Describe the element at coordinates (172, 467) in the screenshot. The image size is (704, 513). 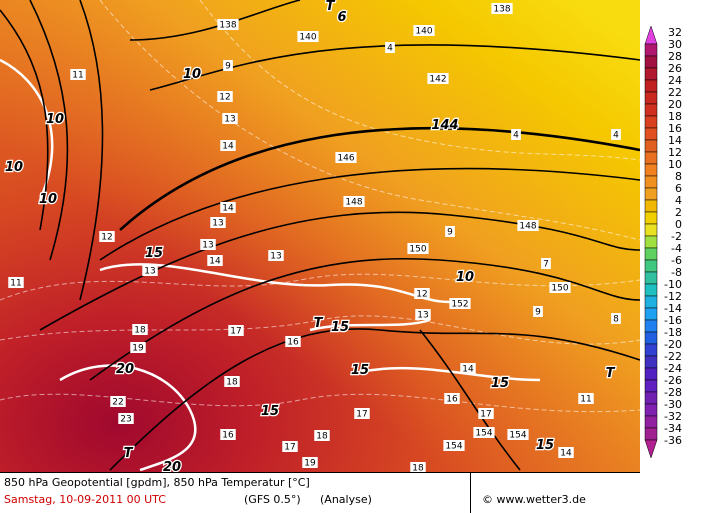
I see `contour-label-bold: 20` at that location.